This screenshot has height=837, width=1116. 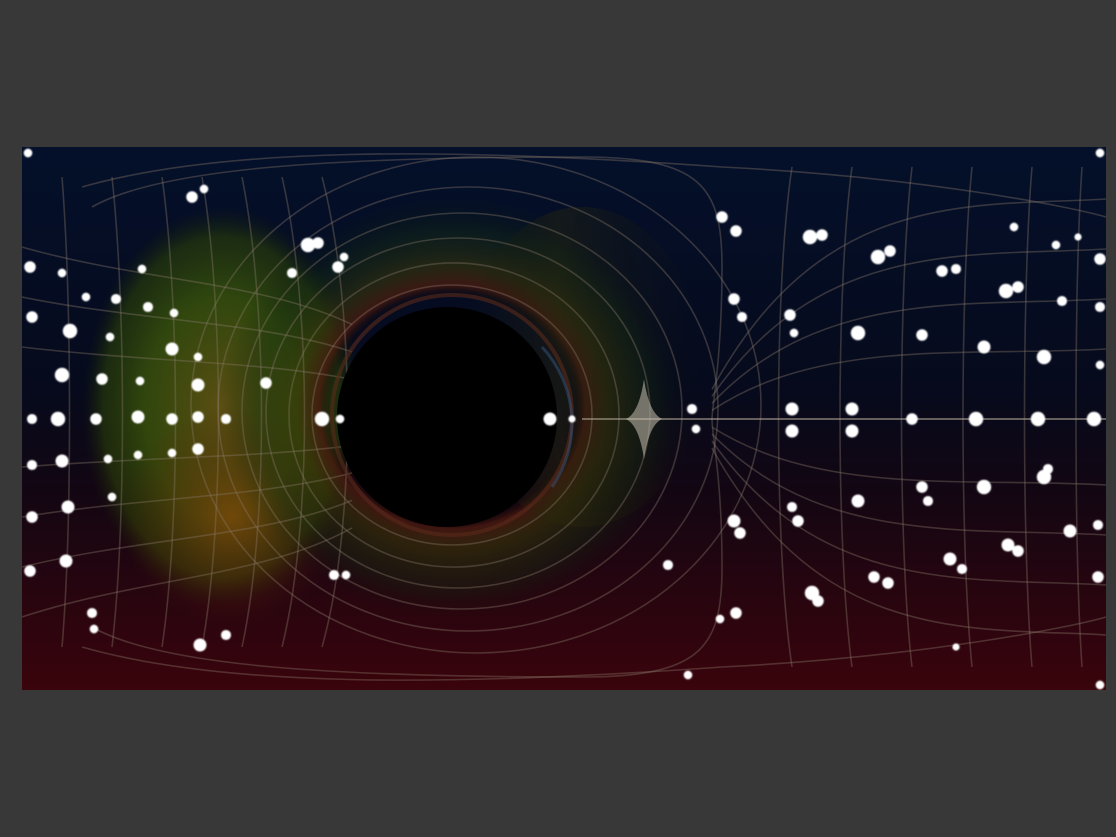 What do you see at coordinates (644, 419) in the screenshot?
I see `flare-spike` at bounding box center [644, 419].